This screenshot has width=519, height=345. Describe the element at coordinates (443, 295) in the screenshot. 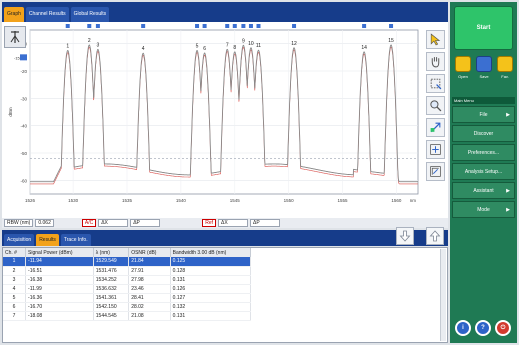

I see `table-scrollbar` at that location.